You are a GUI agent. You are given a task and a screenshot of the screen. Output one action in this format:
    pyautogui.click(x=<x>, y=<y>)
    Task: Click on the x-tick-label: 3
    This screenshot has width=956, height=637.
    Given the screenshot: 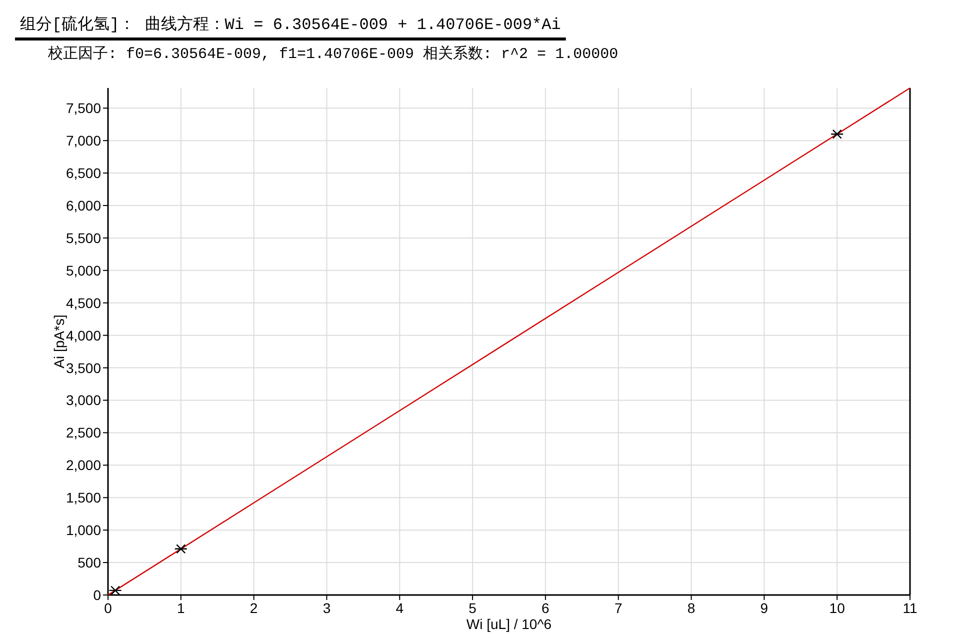 What is the action you would take?
    pyautogui.click(x=326, y=608)
    